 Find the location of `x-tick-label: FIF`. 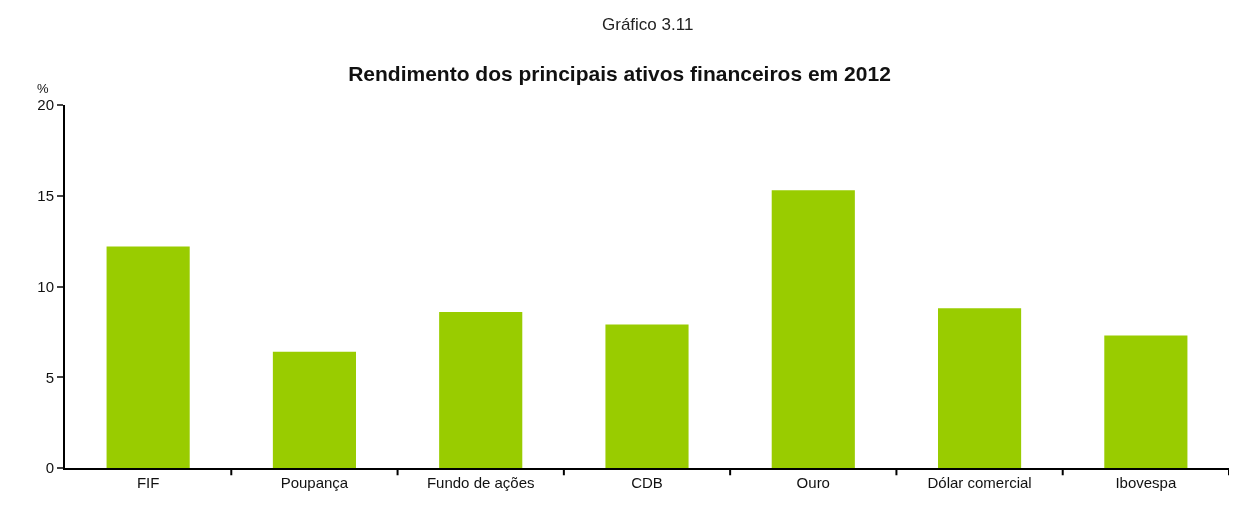

x-tick-label: FIF is located at coordinates (148, 482).